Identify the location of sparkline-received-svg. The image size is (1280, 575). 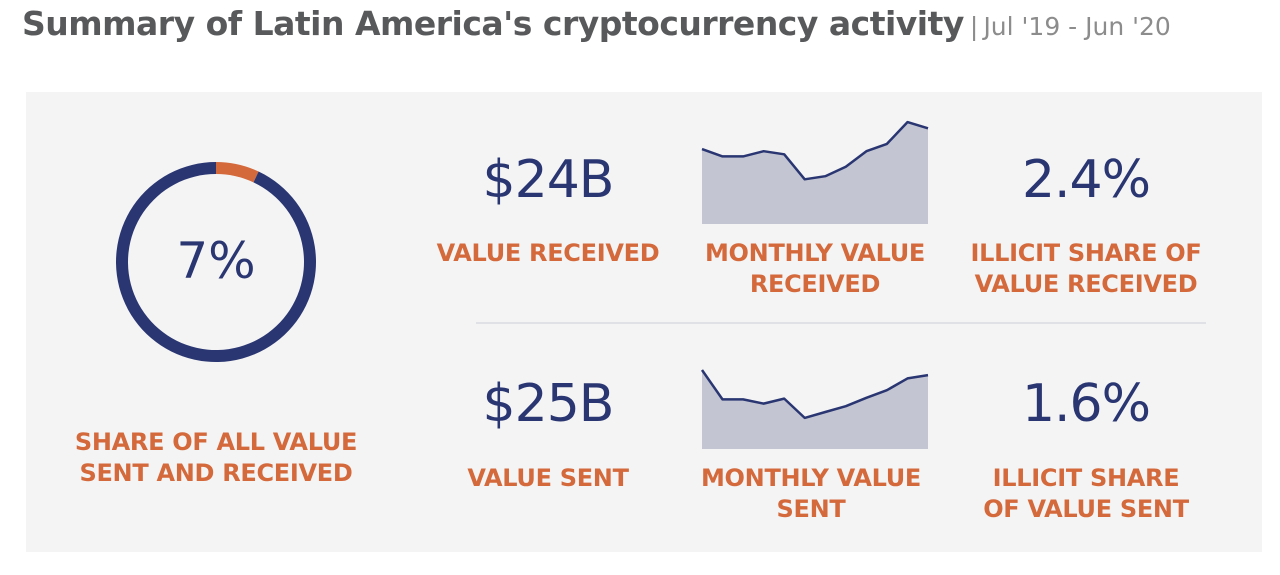
(815, 172).